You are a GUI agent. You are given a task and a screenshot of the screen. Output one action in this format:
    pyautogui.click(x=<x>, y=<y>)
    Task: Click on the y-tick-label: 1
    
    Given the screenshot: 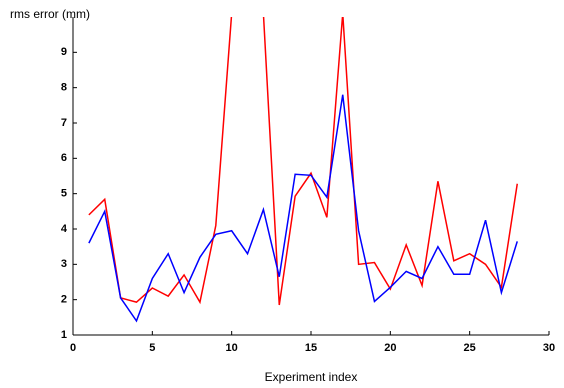 What is the action you would take?
    pyautogui.click(x=64, y=335)
    